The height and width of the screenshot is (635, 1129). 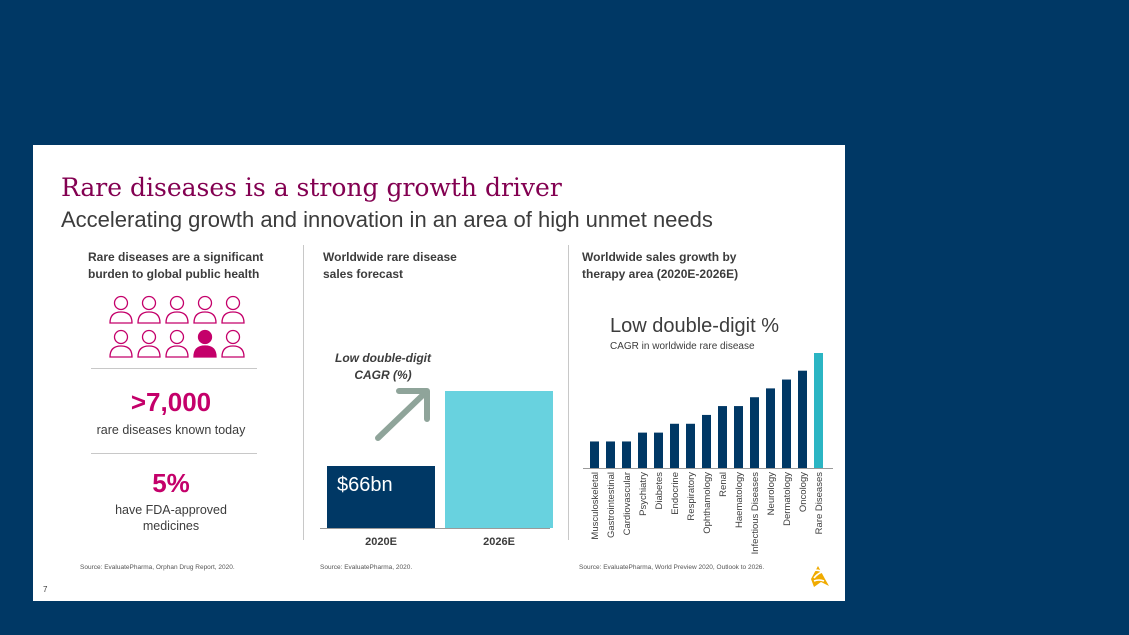 What do you see at coordinates (402, 414) in the screenshot?
I see `growth-arrow-icon` at bounding box center [402, 414].